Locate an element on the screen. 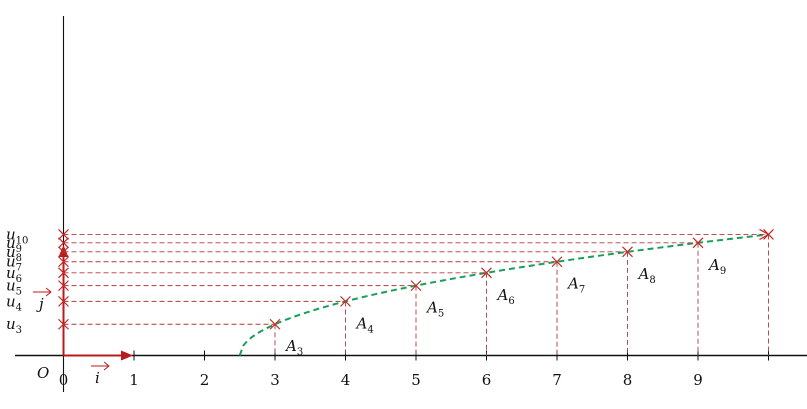 Image resolution: width=807 pixels, height=409 pixels. u-label-8: u8 is located at coordinates (14, 253).